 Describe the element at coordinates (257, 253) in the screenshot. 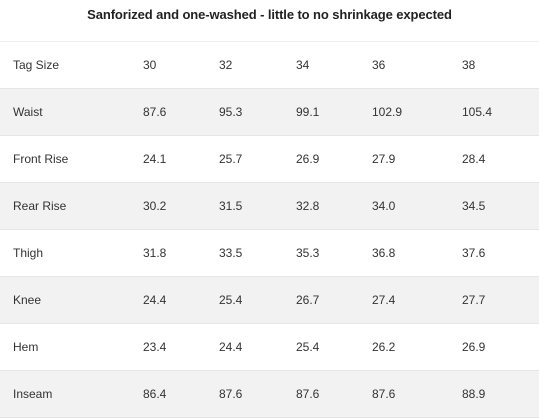

I see `table-cell: 33.5` at that location.